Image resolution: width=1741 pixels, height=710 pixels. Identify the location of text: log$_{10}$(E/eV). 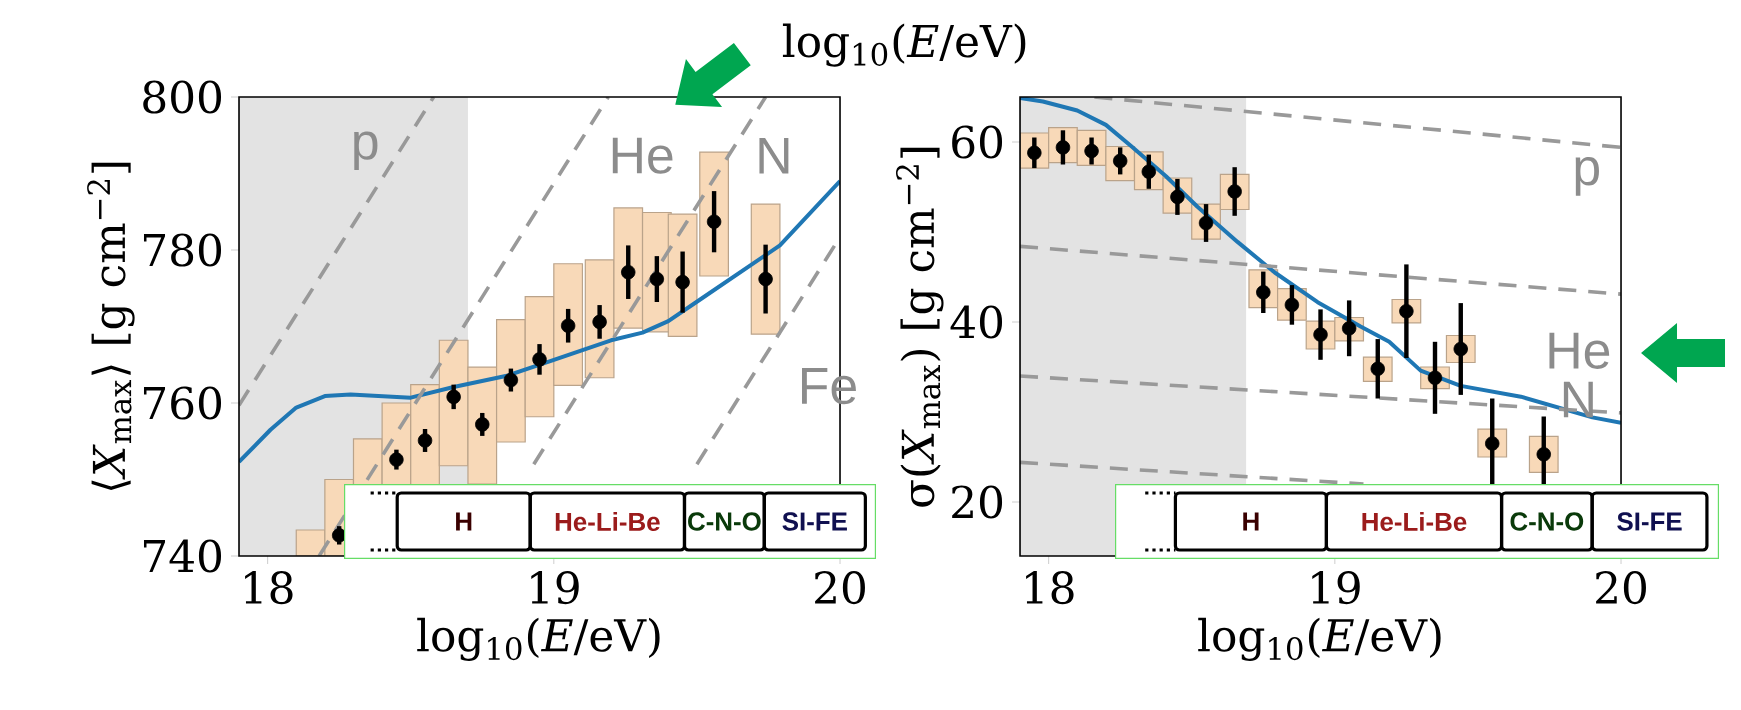
(904, 45).